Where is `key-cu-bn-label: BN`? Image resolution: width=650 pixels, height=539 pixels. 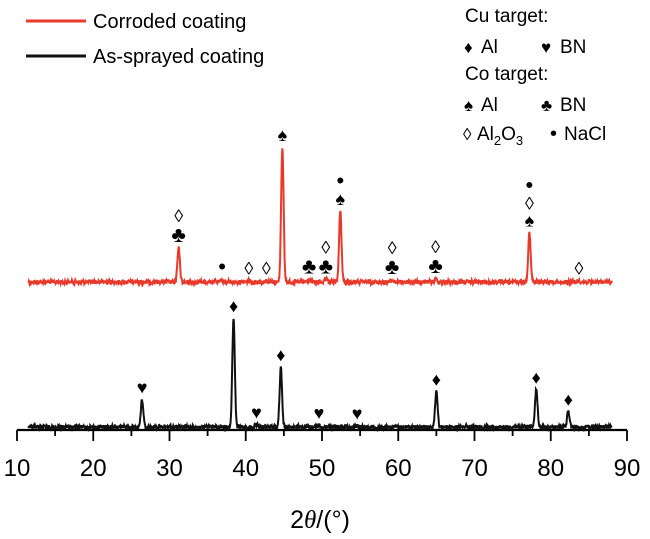 key-cu-bn-label: BN is located at coordinates (573, 47).